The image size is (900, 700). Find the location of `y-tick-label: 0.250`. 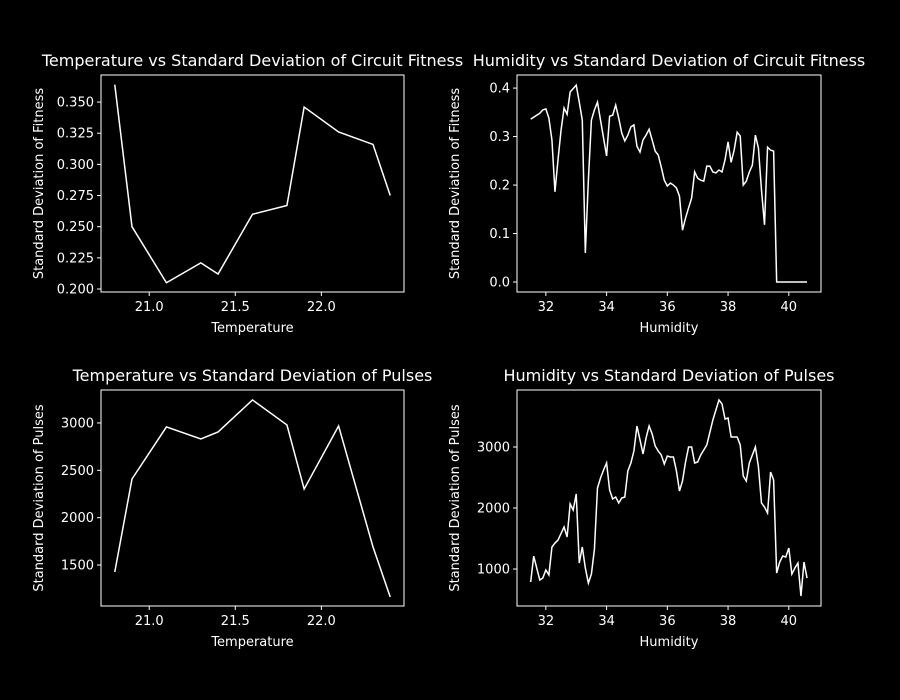

y-tick-label: 0.250 is located at coordinates (75, 227).